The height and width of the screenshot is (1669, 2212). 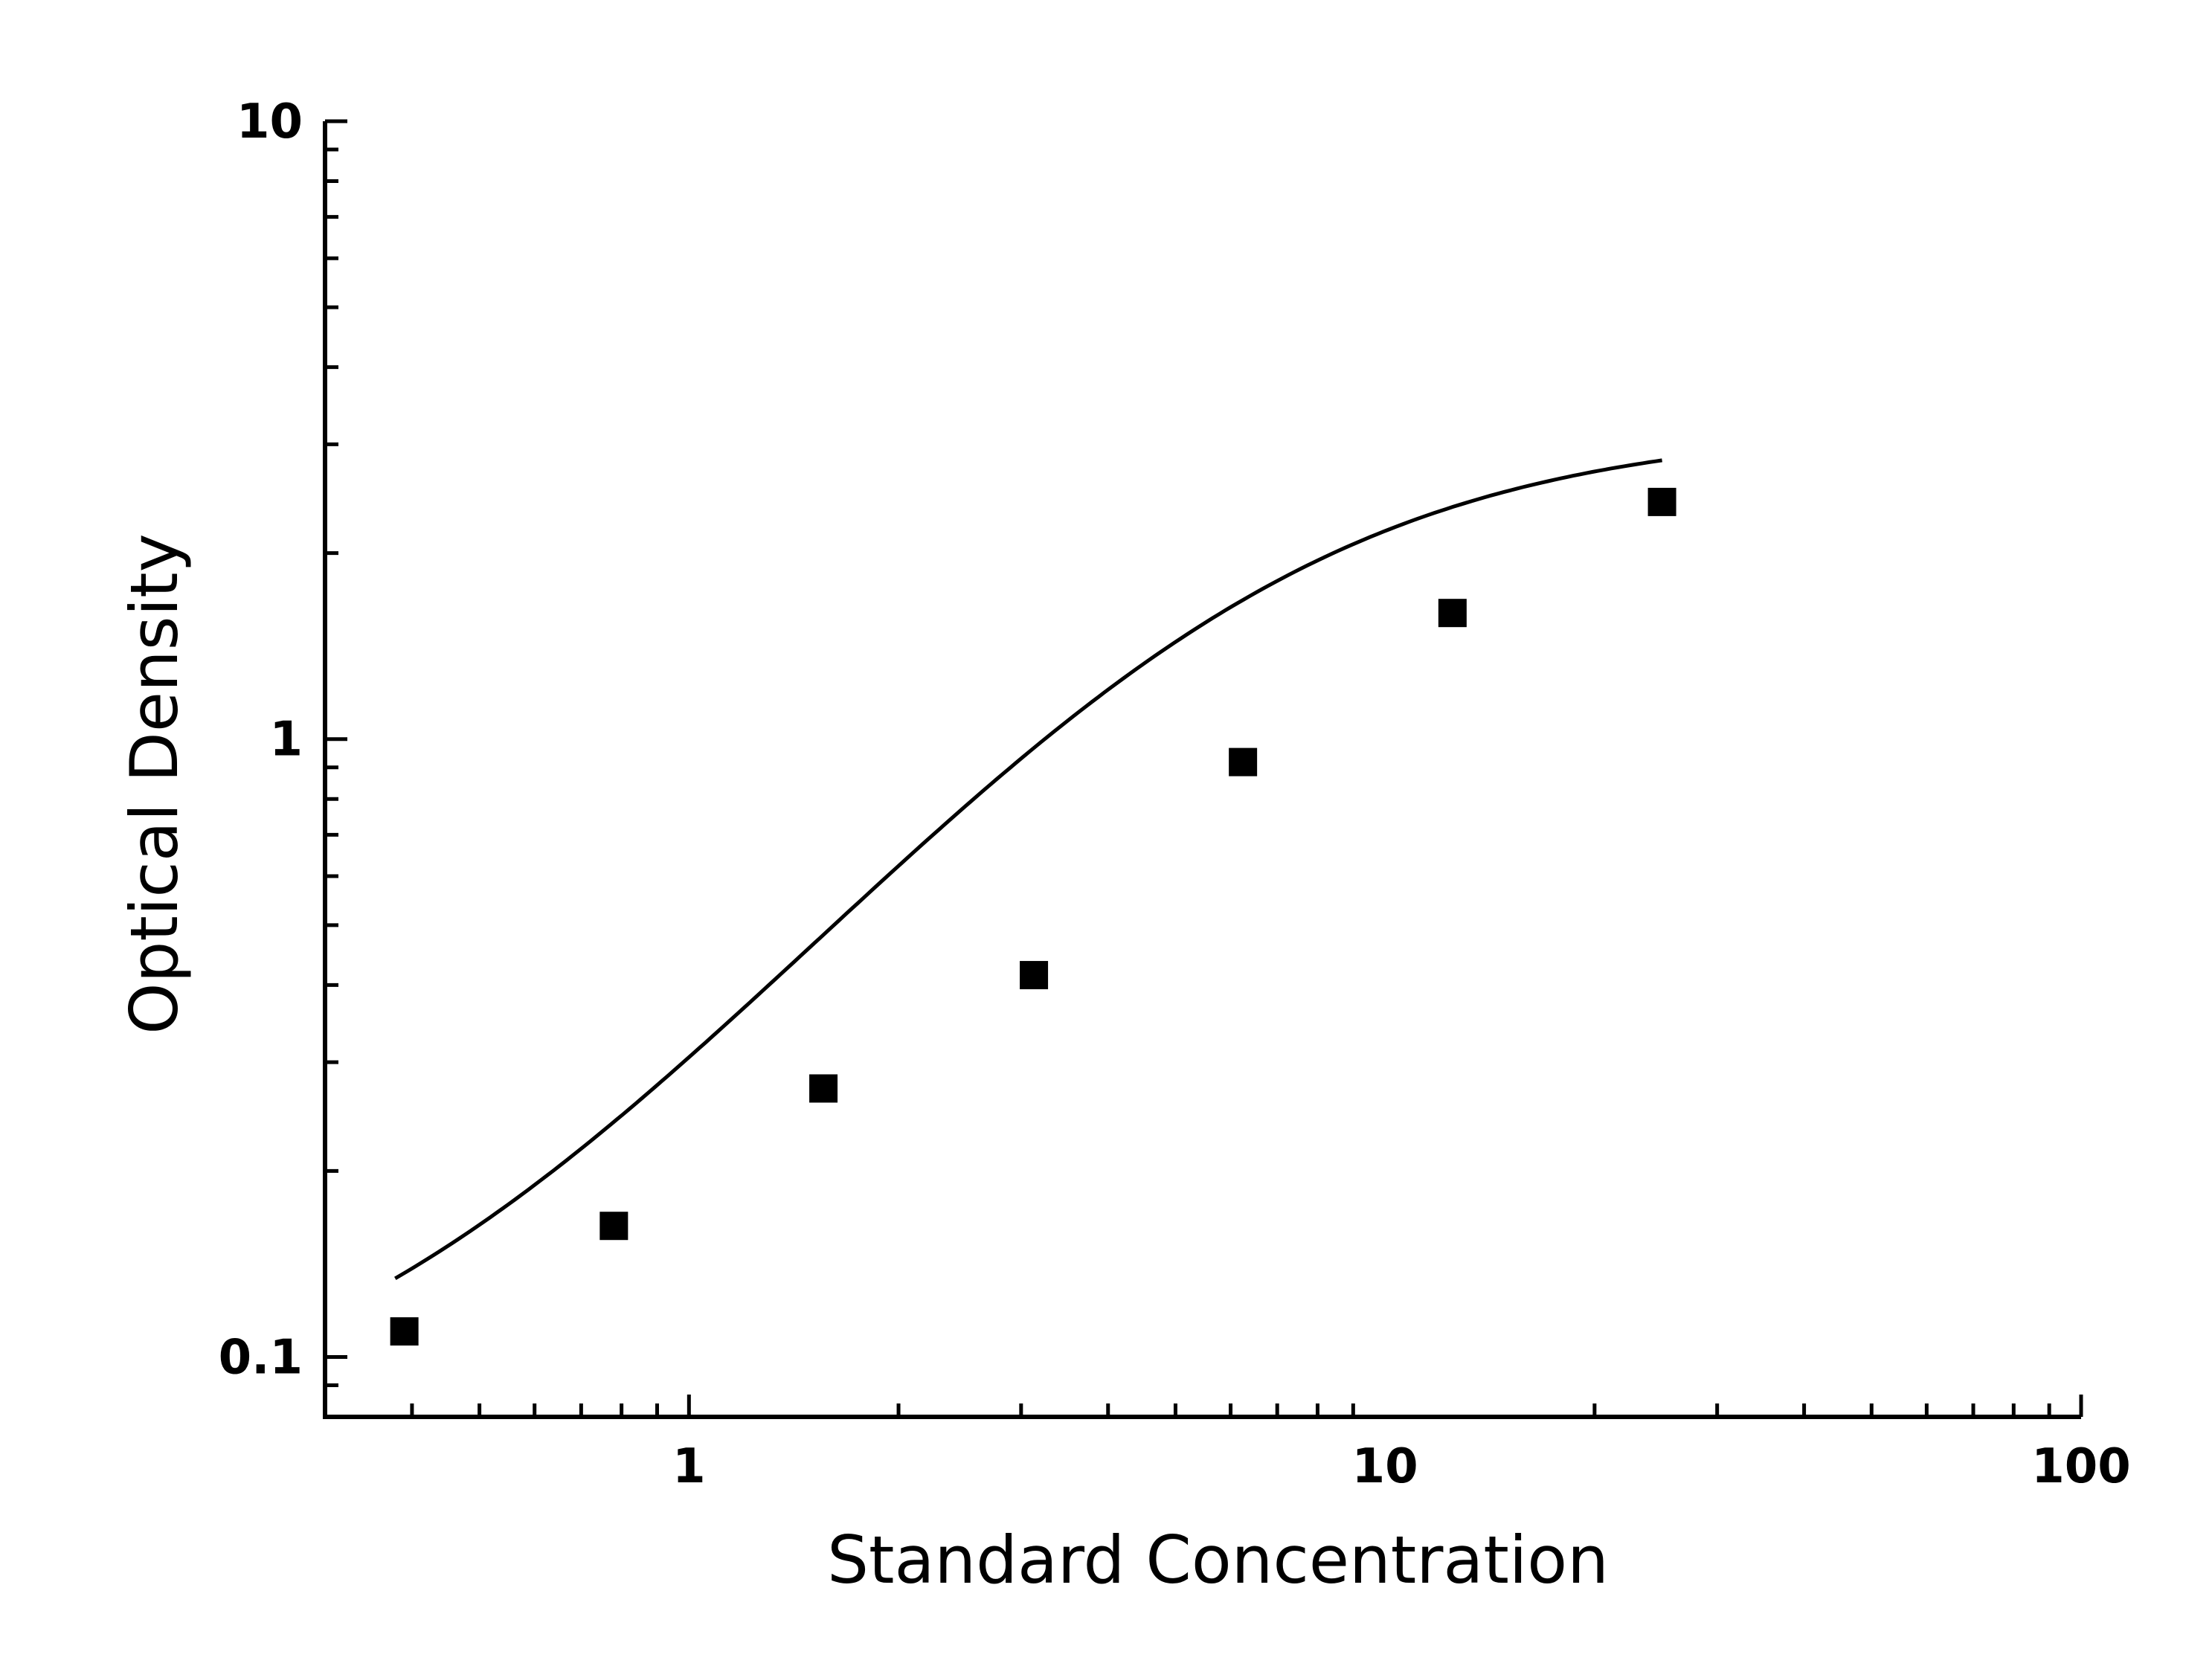 I want to click on y-tick-label: 1, so click(x=286, y=740).